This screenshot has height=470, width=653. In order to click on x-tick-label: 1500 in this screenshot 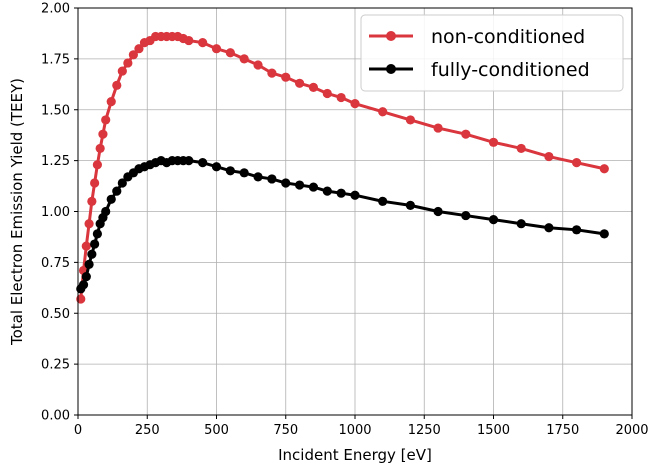, I will do `click(493, 430)`.